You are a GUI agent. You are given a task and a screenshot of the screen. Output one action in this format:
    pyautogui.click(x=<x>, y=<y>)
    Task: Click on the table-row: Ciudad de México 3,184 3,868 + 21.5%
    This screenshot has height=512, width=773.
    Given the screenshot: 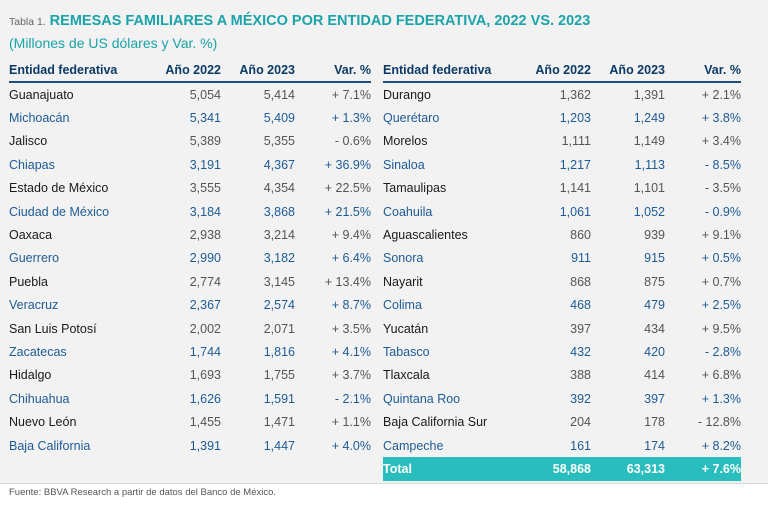 What is the action you would take?
    pyautogui.click(x=190, y=211)
    